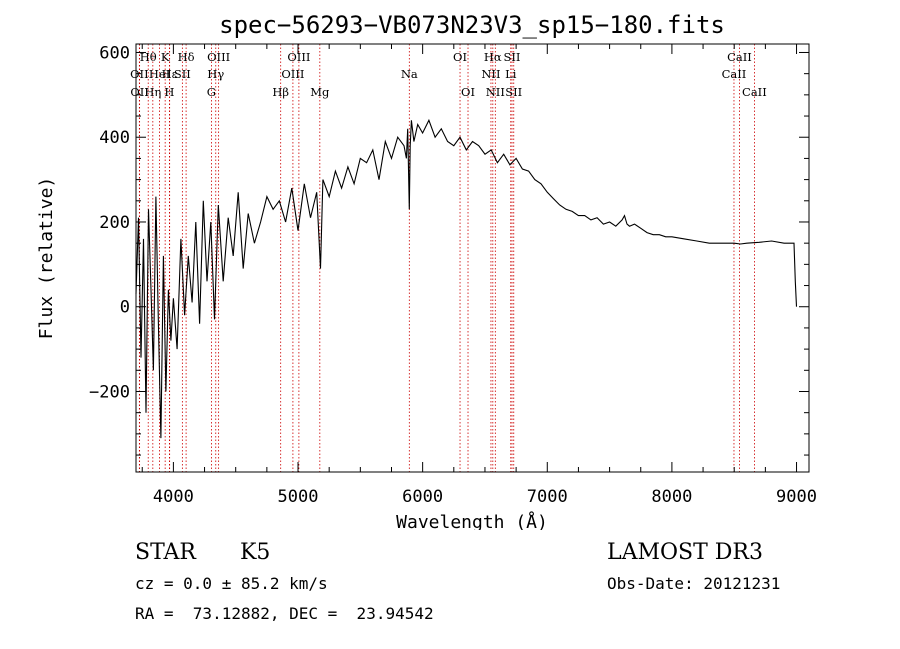 The height and width of the screenshot is (649, 900). What do you see at coordinates (114, 53) in the screenshot?
I see `y-tick-label: 600` at bounding box center [114, 53].